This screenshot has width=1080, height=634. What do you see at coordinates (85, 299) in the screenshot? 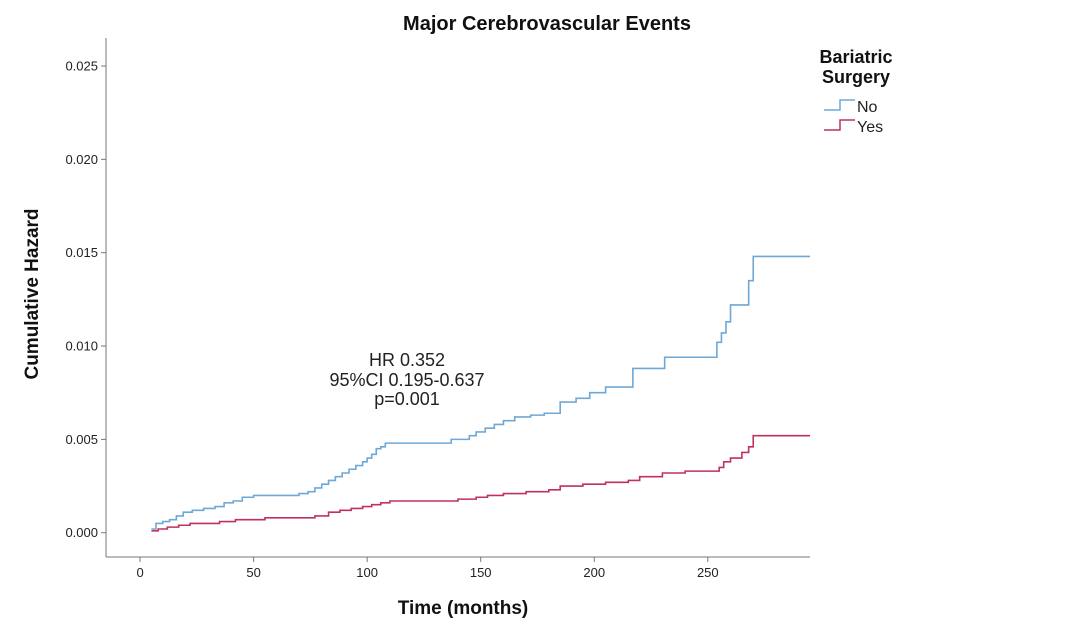
I see `y-ticks: 0.000 0.005 0.010 0.015 0.020 0.025` at bounding box center [85, 299].